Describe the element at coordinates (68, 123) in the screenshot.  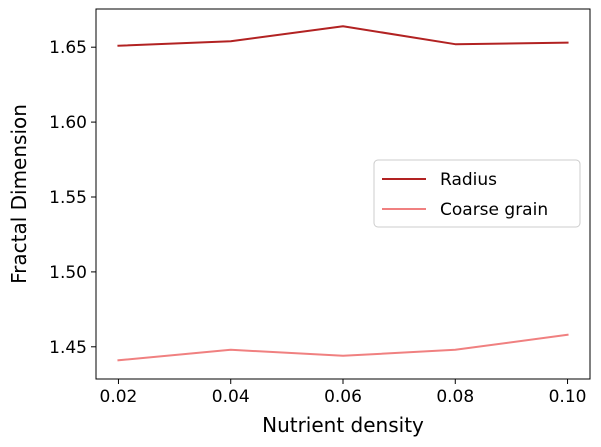
I see `y-tick-label: 1.60` at that location.